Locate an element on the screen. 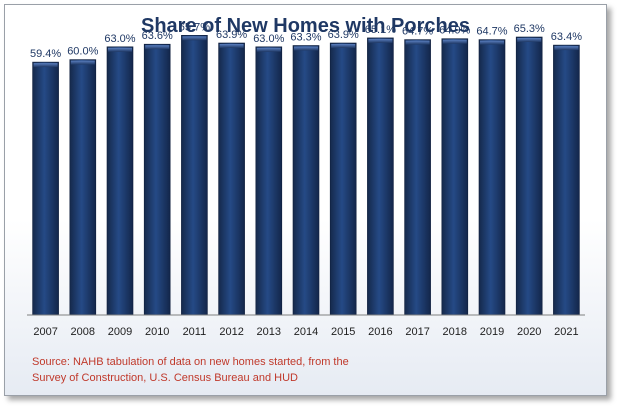  value-label-2012: 63.9% is located at coordinates (231, 35).